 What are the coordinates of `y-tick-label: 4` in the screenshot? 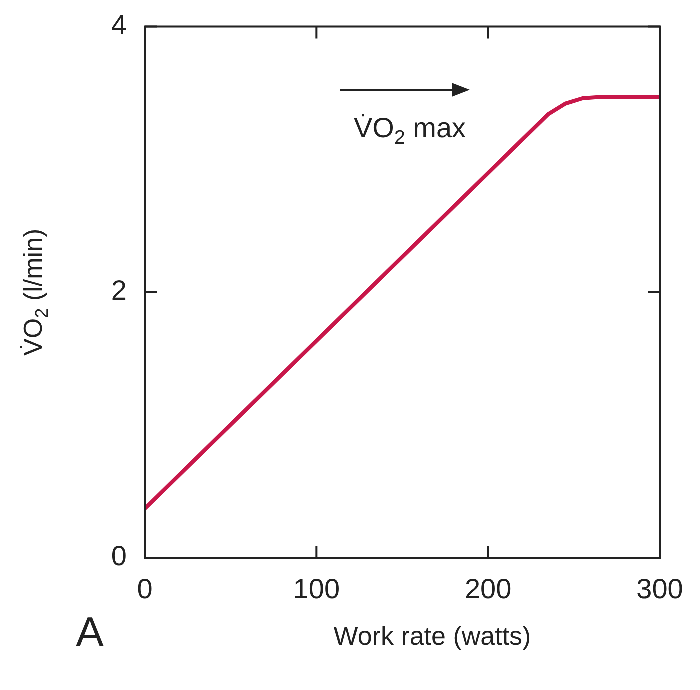 It's located at (119, 25).